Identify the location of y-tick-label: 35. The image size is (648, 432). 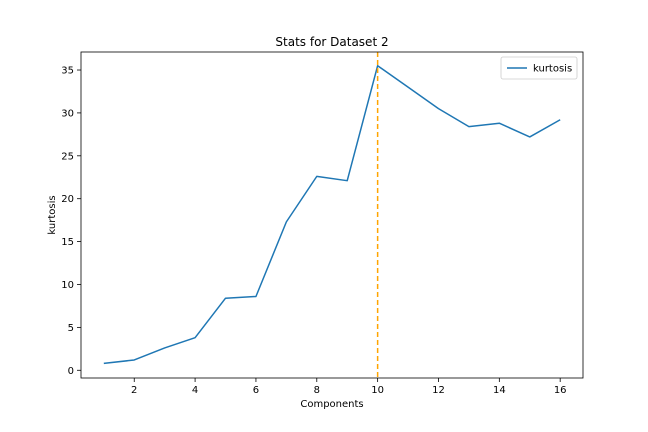
(67, 71).